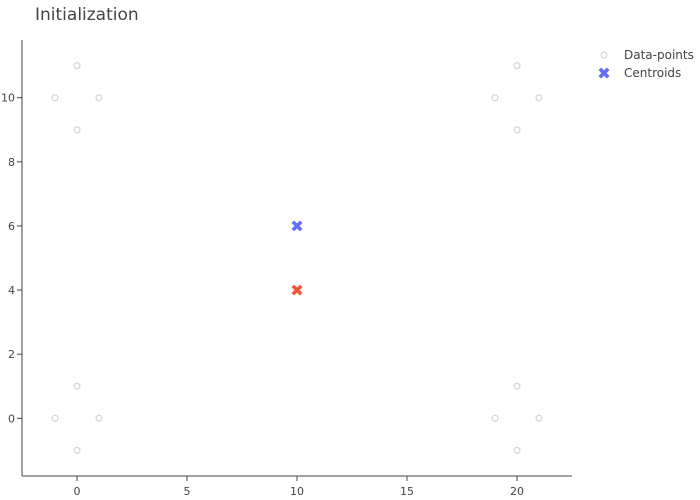 The height and width of the screenshot is (500, 700). I want to click on legend-item: Centroids, so click(639, 73).